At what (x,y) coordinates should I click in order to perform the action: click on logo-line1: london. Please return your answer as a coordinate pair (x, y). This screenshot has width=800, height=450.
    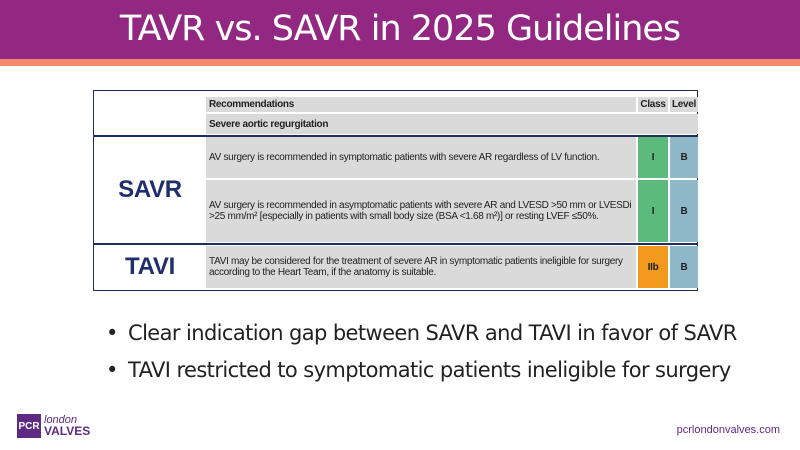
    Looking at the image, I should click on (61, 420).